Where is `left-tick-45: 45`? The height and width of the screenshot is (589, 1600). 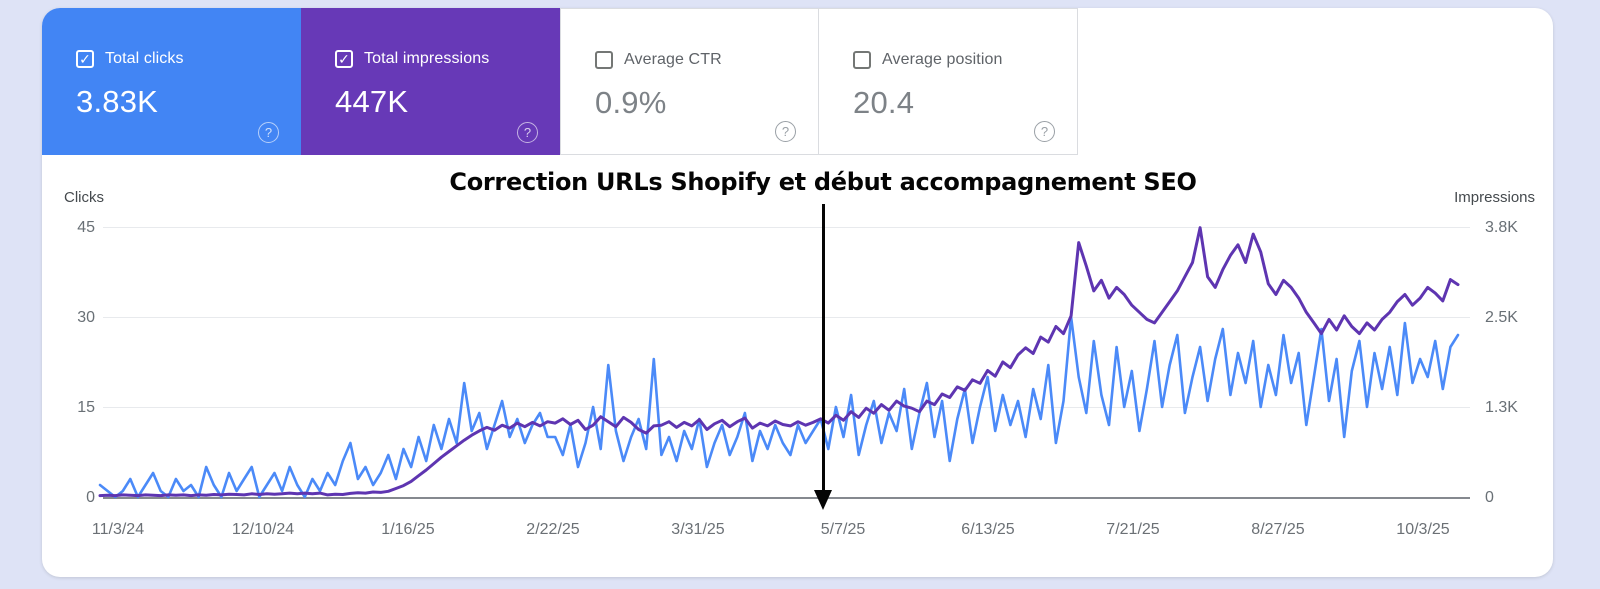 left-tick-45: 45 is located at coordinates (86, 227).